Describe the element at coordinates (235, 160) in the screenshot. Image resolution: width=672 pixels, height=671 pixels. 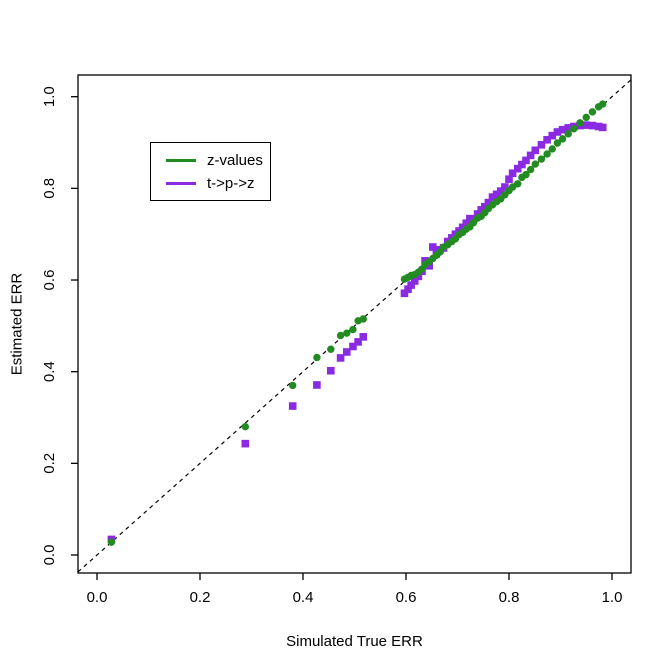
I see `legend-label: z-values` at that location.